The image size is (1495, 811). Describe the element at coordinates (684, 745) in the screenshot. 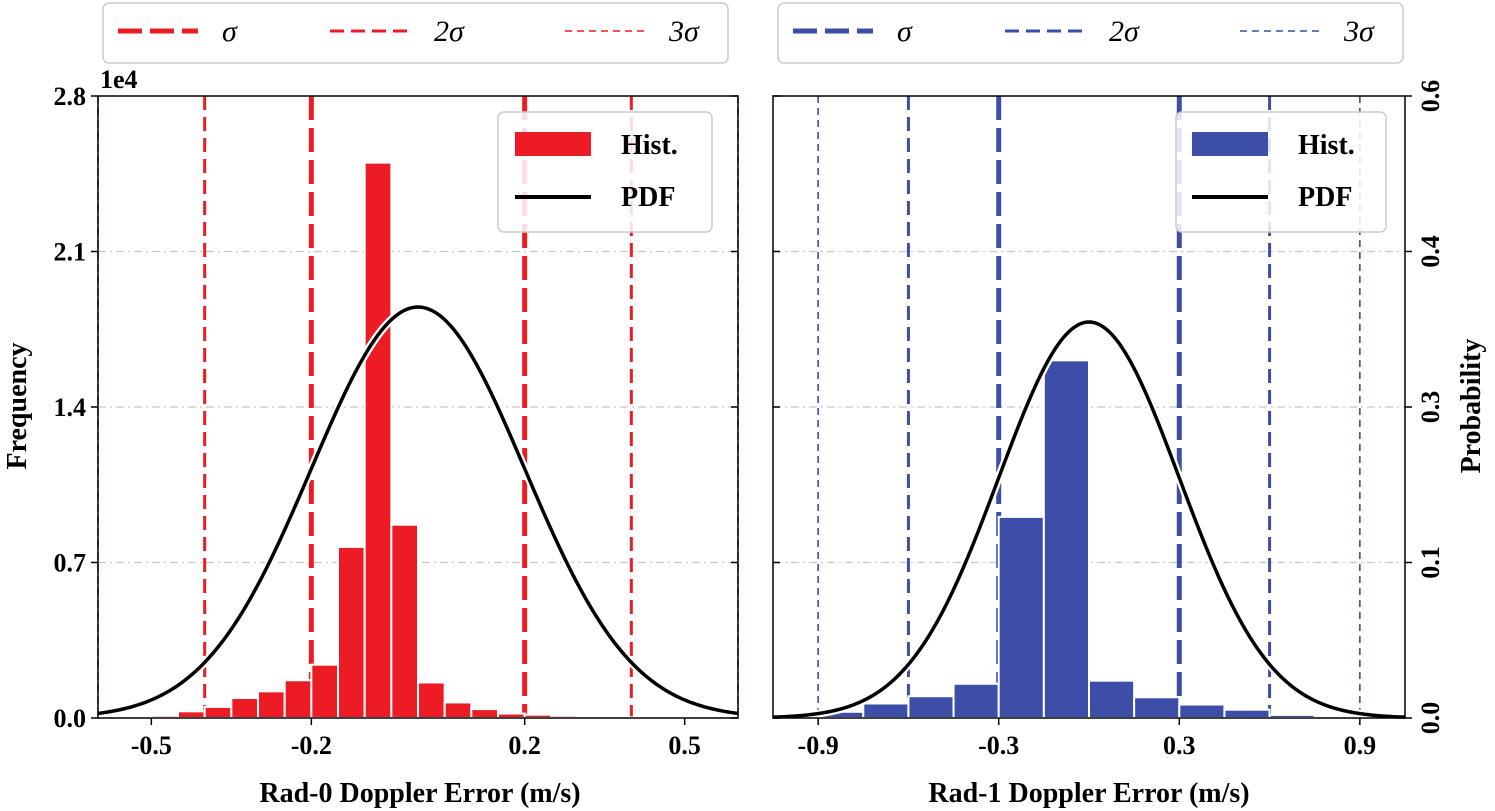

I see `left-x-tick-label: 0.5` at that location.